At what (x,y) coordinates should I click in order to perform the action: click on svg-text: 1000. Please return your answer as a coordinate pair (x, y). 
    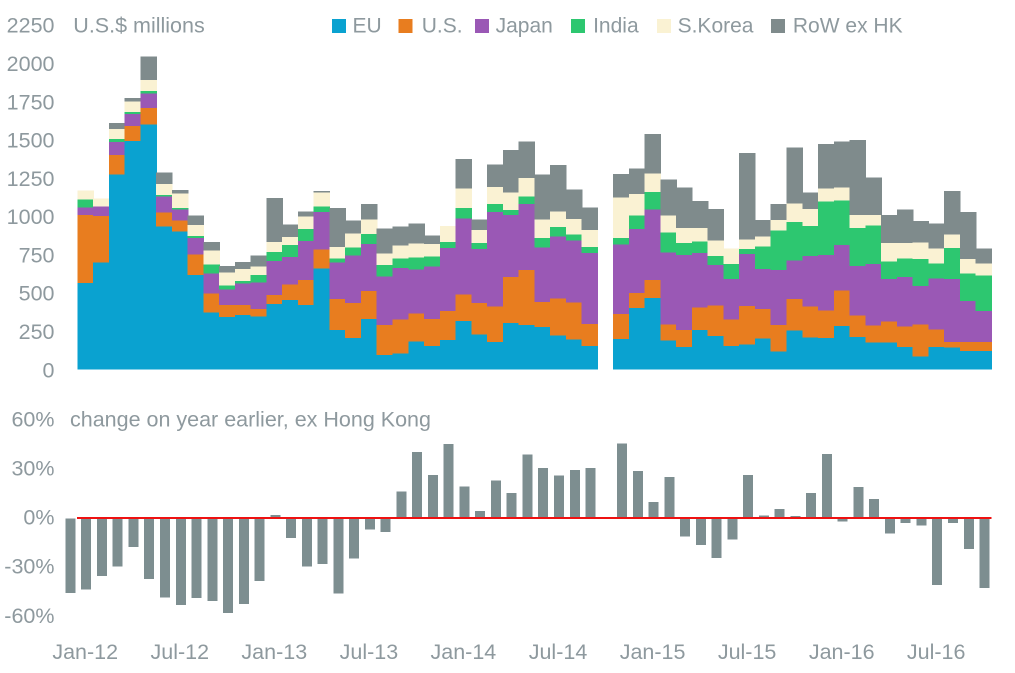
    Looking at the image, I should click on (31, 217).